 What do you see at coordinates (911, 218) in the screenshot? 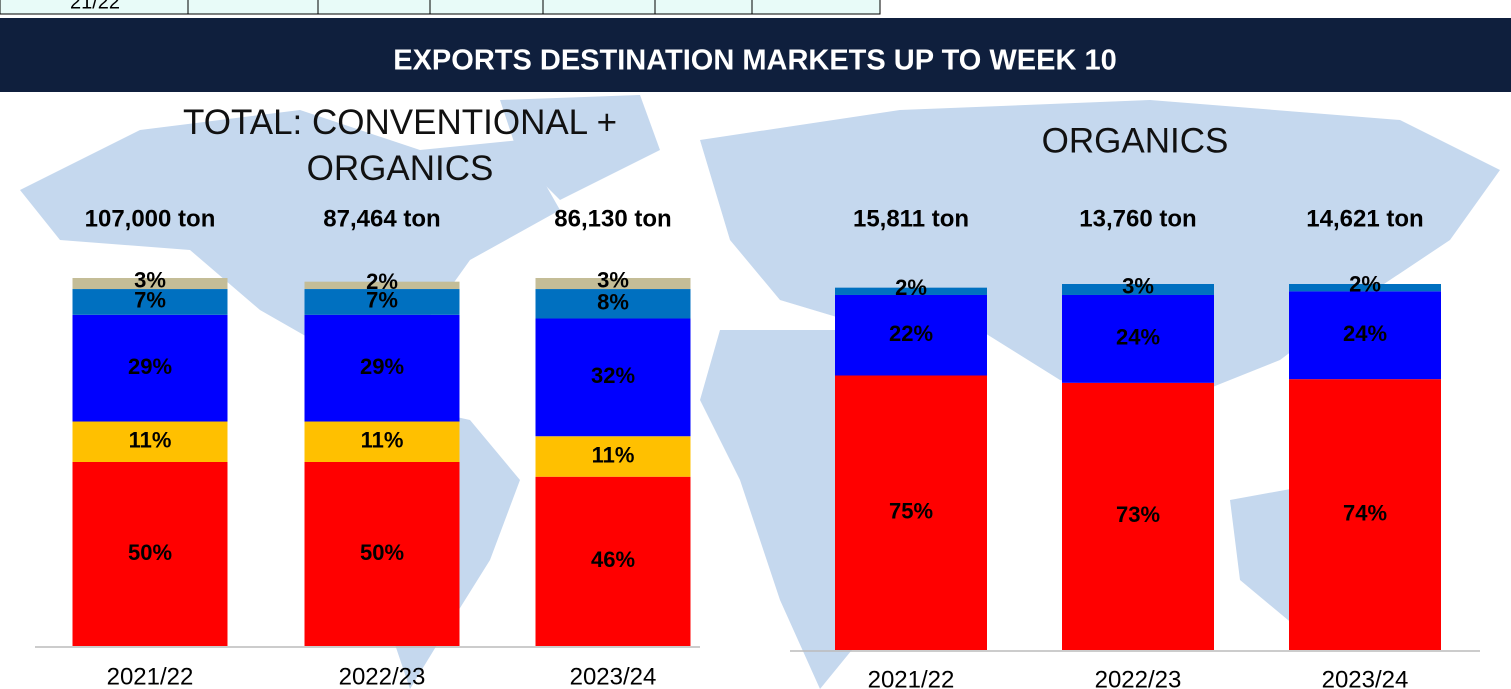
I see `total-label: 15,811 ton` at bounding box center [911, 218].